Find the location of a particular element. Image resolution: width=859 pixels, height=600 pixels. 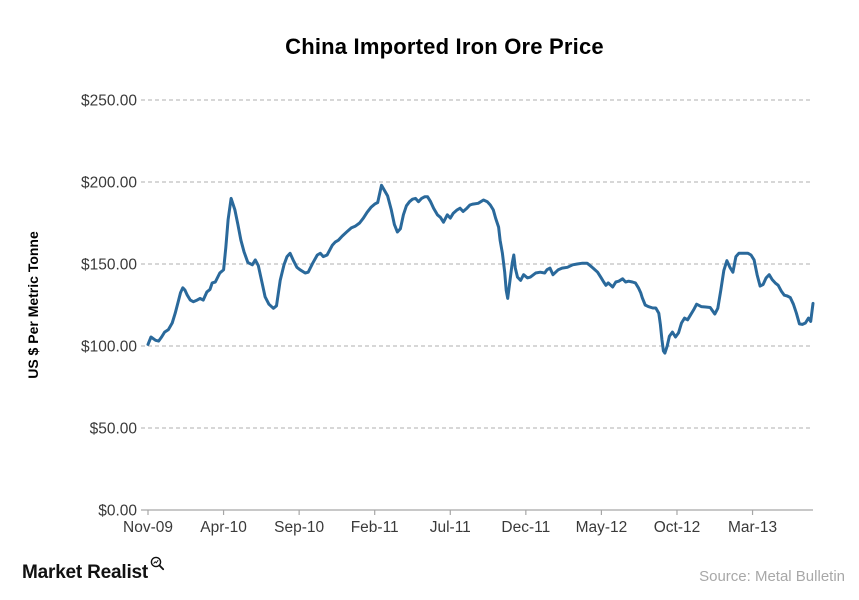

market-realist-logo: Market Realist is located at coordinates (93, 570).